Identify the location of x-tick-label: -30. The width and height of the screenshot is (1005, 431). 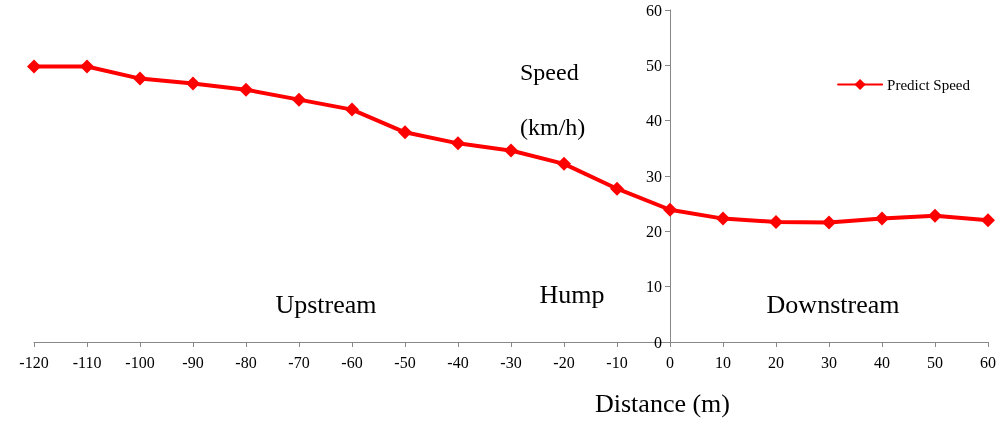
(511, 362).